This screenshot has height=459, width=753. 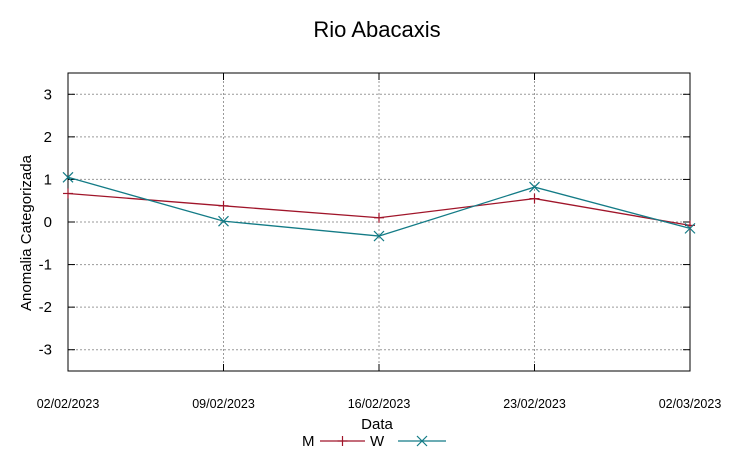 What do you see at coordinates (379, 404) in the screenshot?
I see `x-tick-label: 16/02/2023` at bounding box center [379, 404].